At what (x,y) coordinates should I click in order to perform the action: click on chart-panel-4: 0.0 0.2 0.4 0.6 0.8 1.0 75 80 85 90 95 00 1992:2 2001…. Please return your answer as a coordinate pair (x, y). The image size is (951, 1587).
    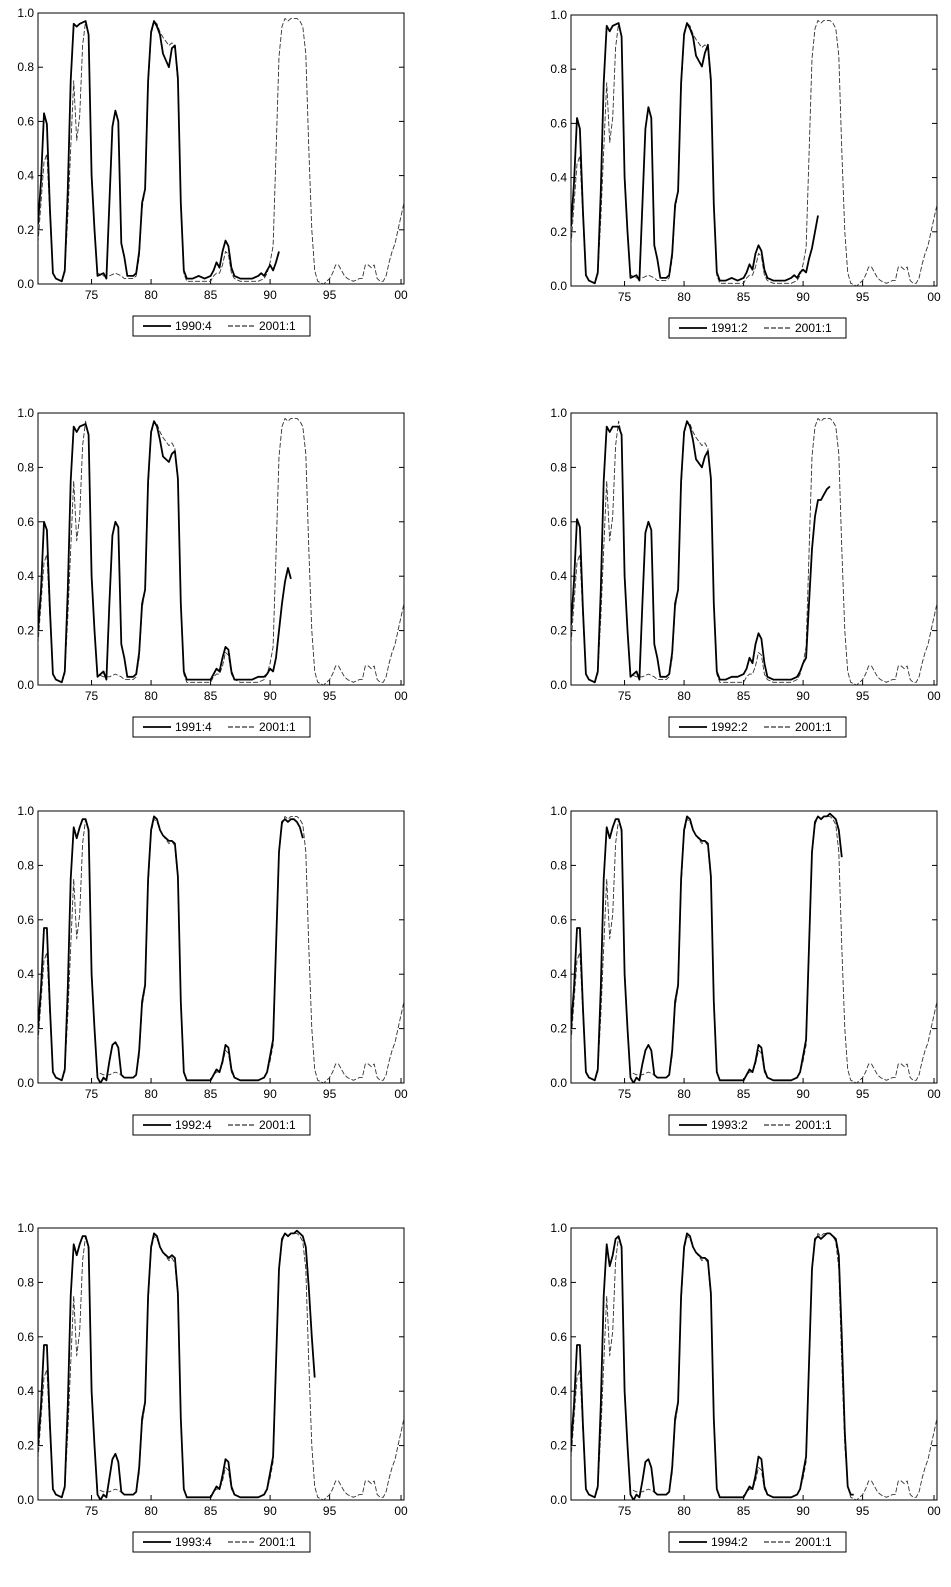
    Looking at the image, I should click on (745, 572).